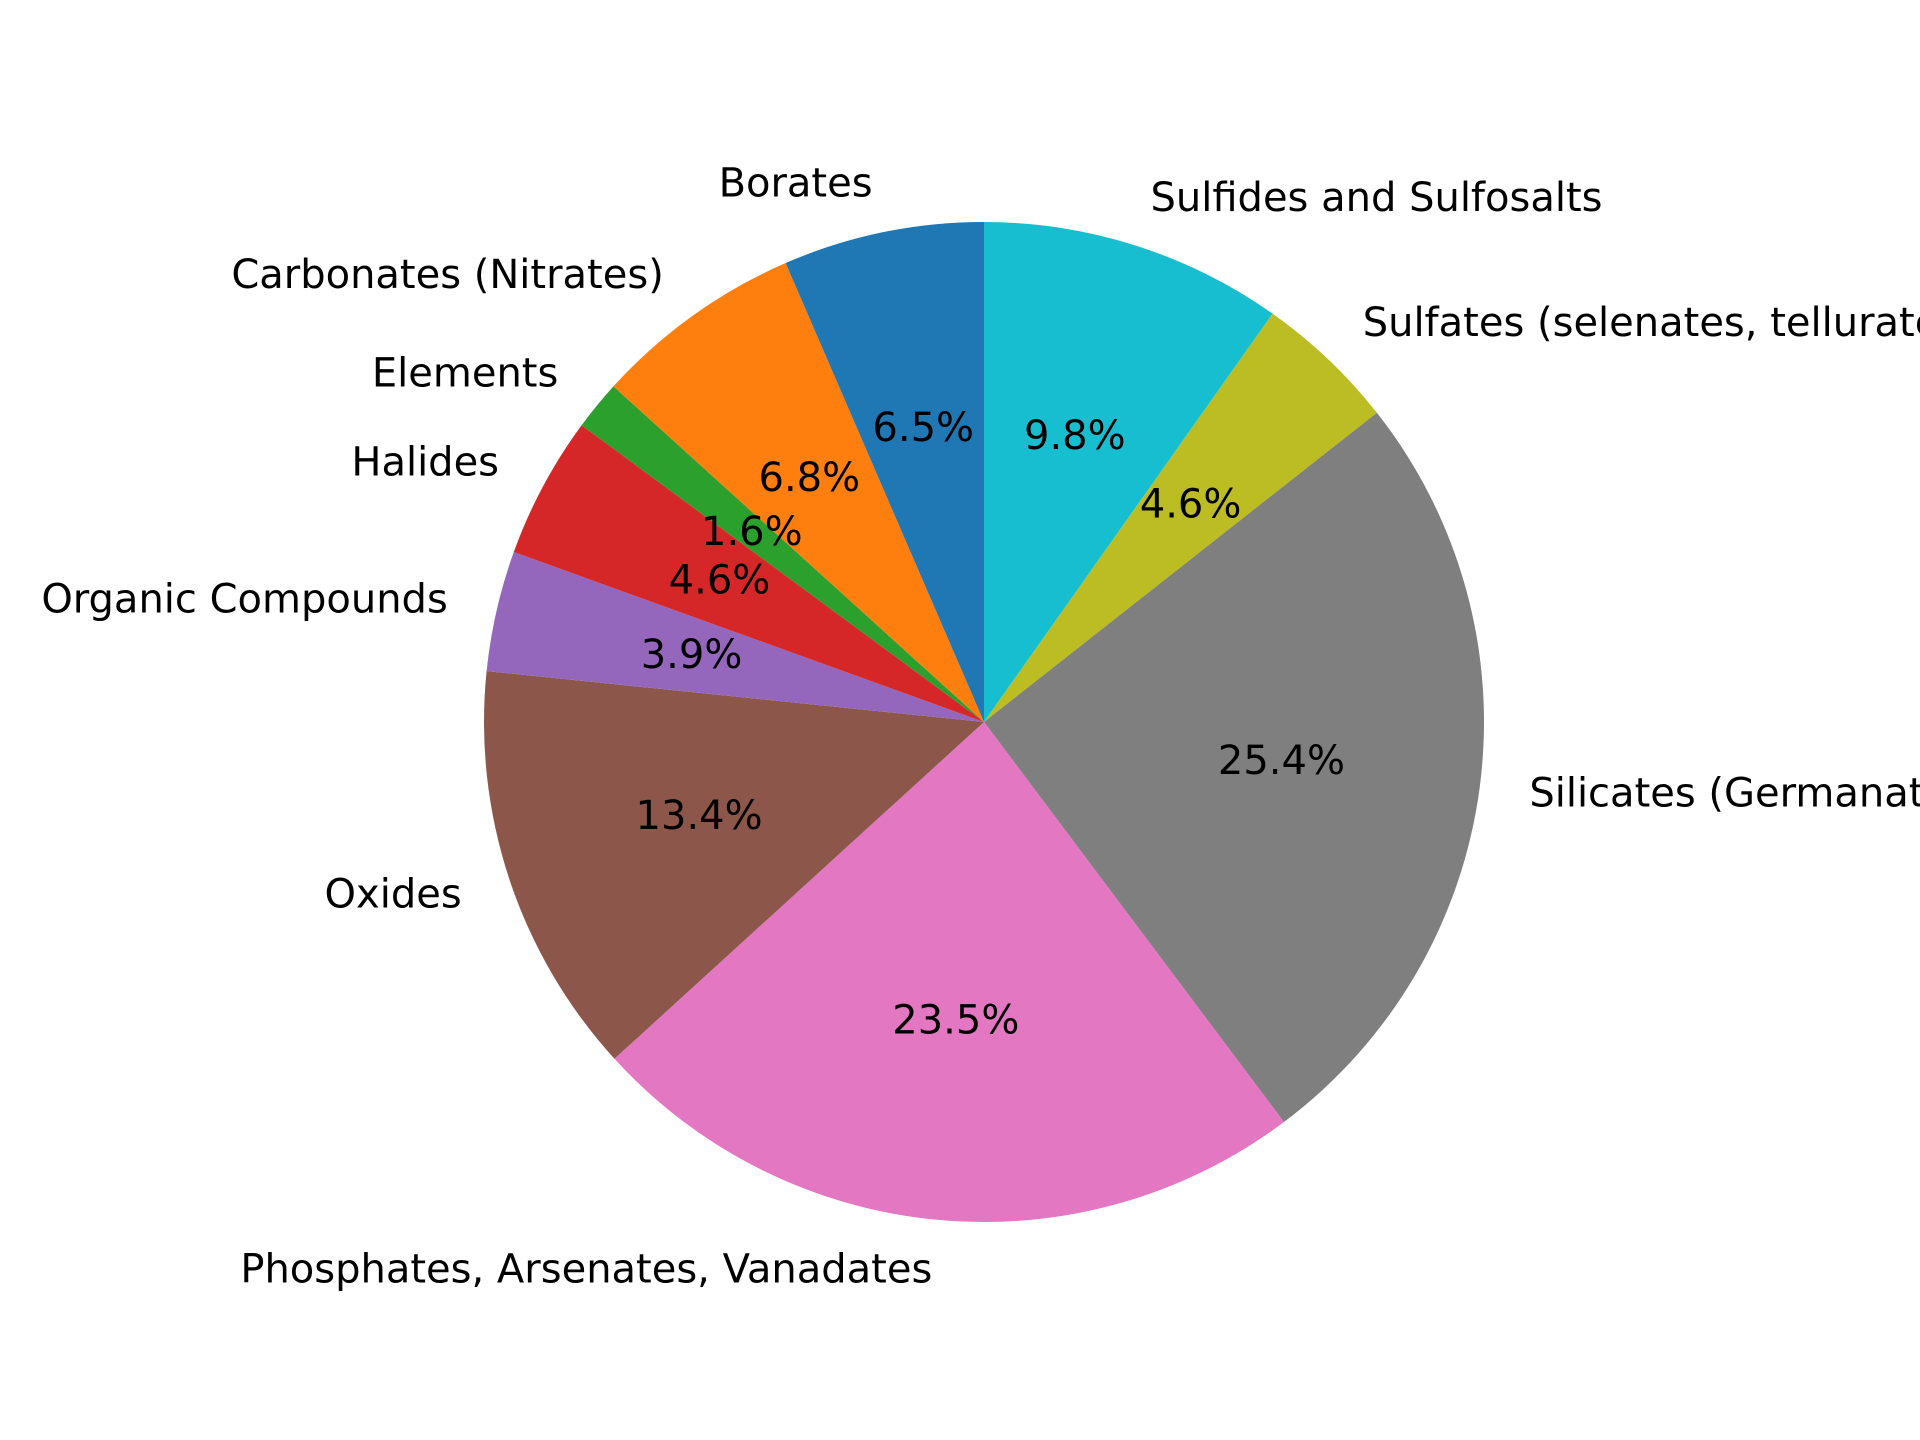 This screenshot has width=1920, height=1440. I want to click on pct-label-oxides: 13.4%, so click(699, 816).